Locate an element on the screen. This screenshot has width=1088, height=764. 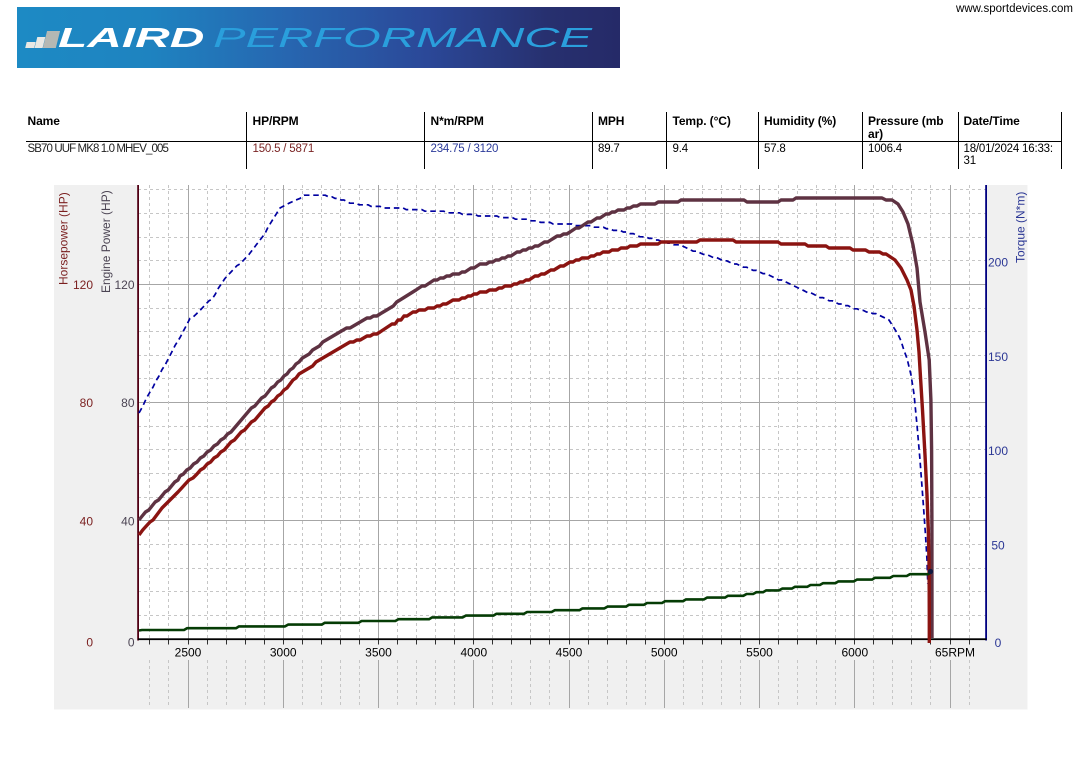
svg-text: 4500 is located at coordinates (569, 653).